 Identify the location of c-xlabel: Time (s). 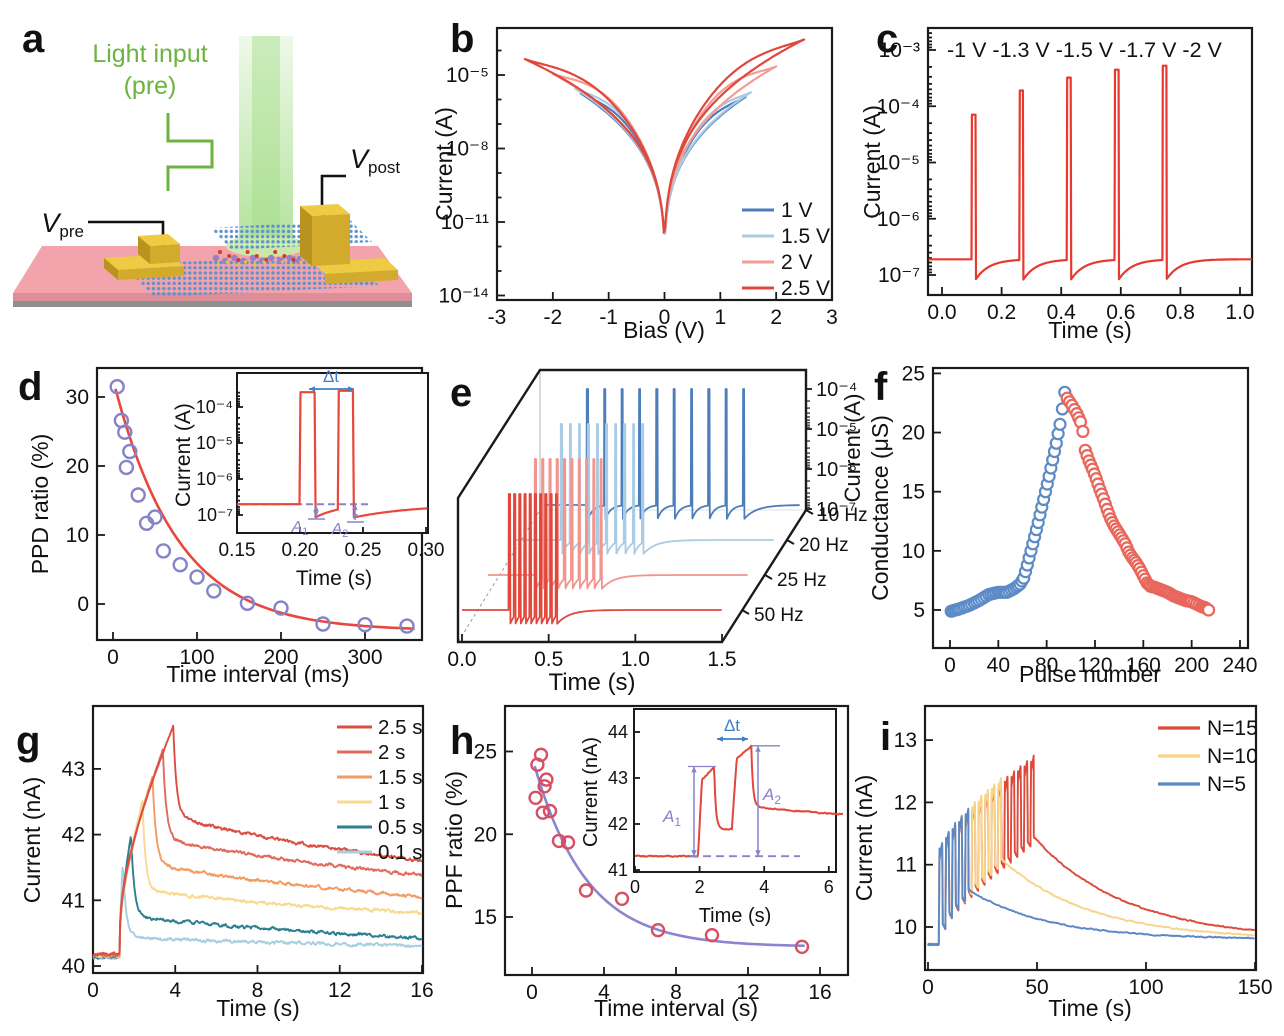
(1089, 330).